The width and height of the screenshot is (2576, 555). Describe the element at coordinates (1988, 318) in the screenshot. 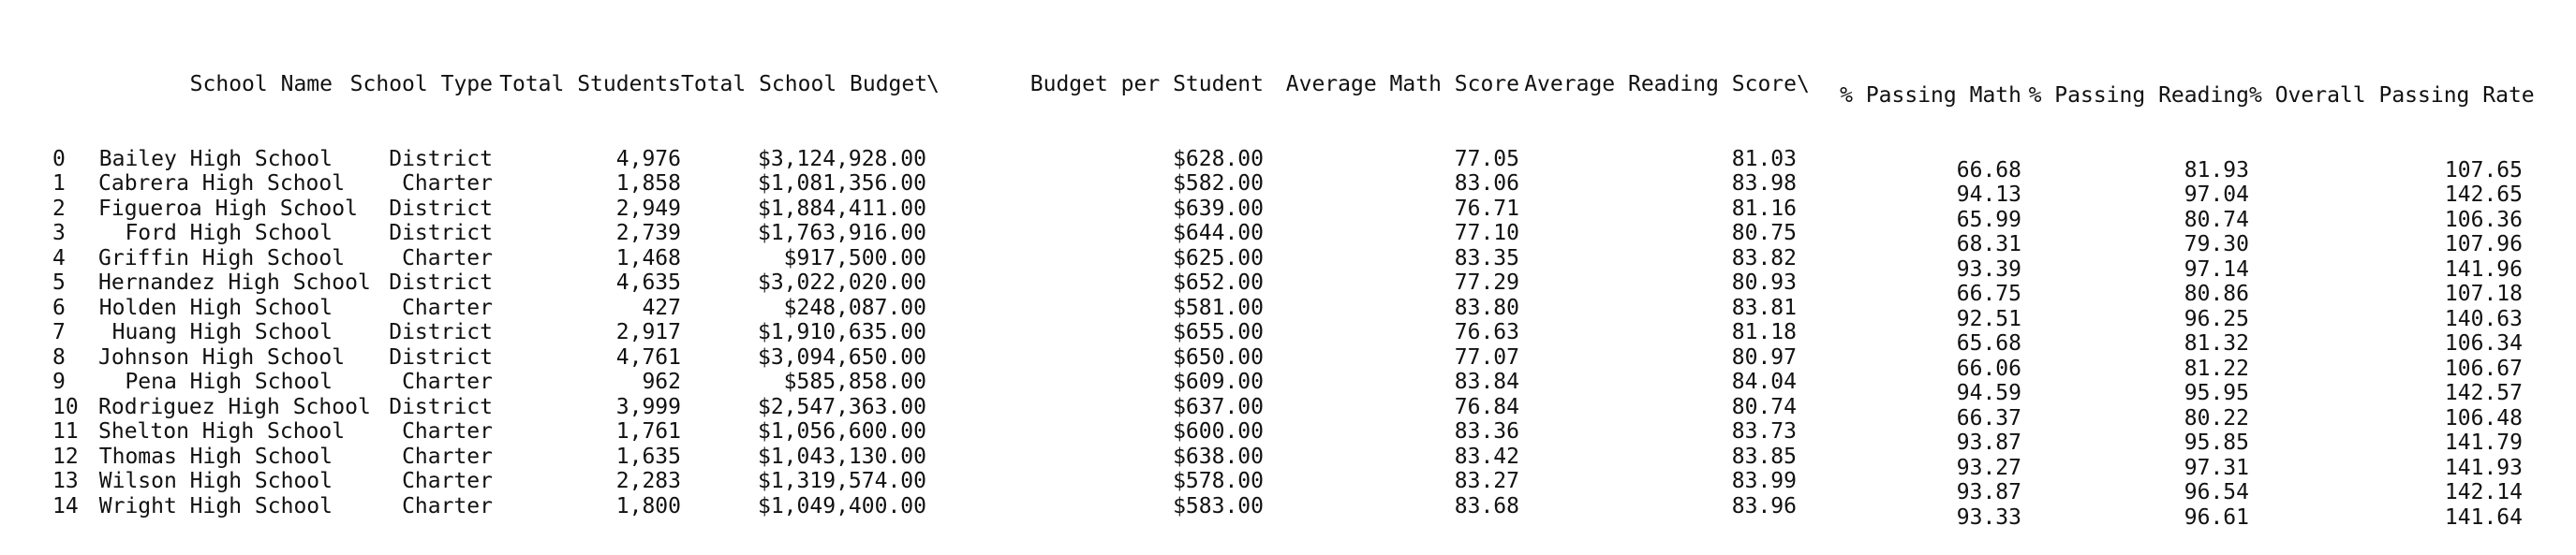

I see `passing-math-cell: 92.51` at that location.